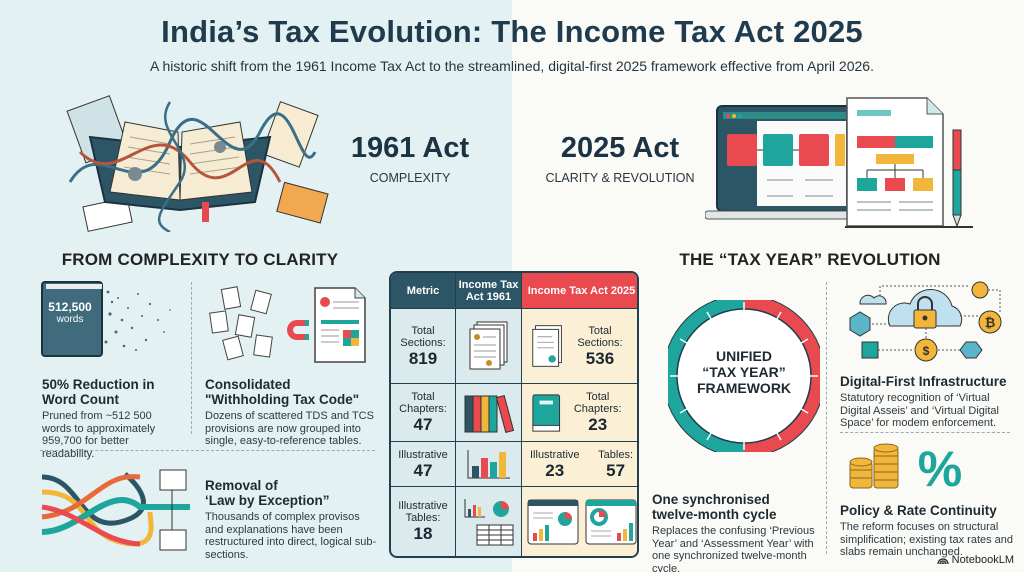 The width and height of the screenshot is (1024, 572). I want to click on left-vertical-divider, so click(191, 358).